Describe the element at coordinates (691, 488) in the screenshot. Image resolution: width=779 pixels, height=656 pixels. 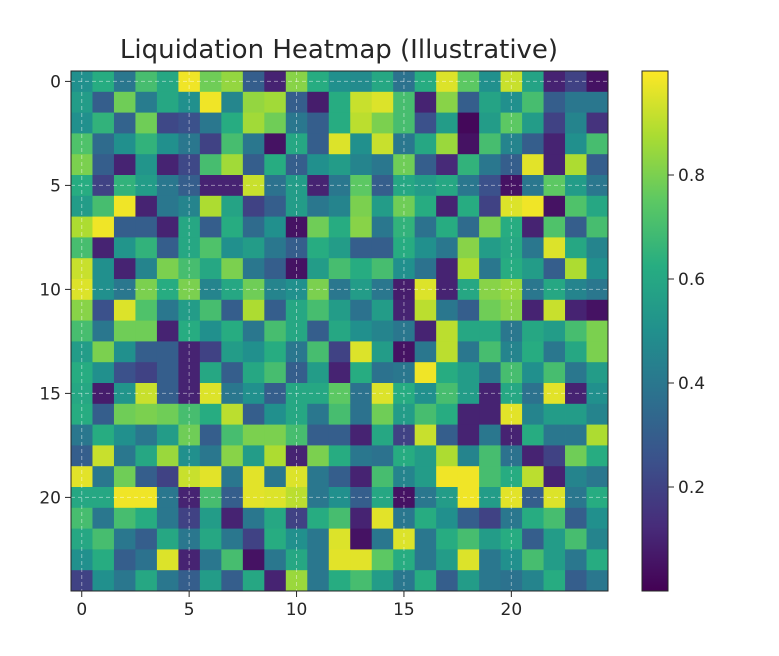
I see `colorbar-tick-label: 0.2` at that location.